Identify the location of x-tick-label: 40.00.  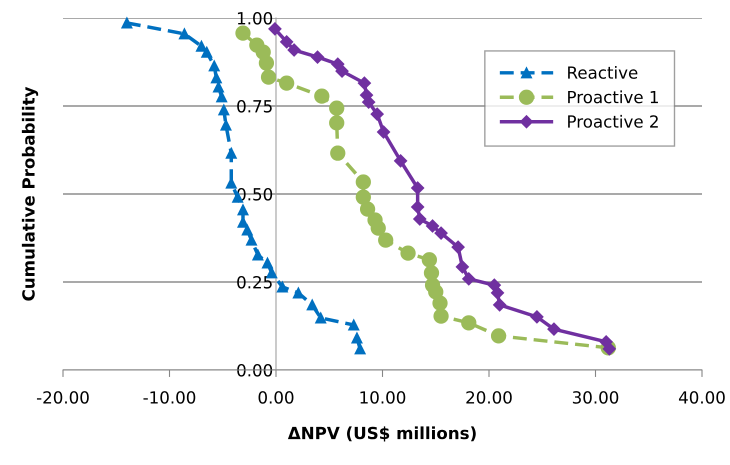
(701, 397).